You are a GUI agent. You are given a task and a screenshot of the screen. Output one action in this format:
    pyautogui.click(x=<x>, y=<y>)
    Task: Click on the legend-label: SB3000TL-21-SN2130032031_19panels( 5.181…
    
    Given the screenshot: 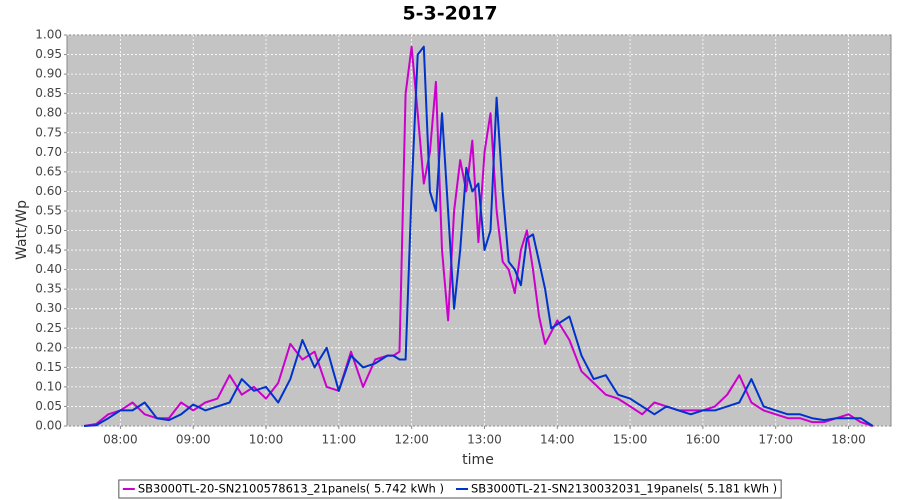 What is the action you would take?
    pyautogui.click(x=624, y=489)
    